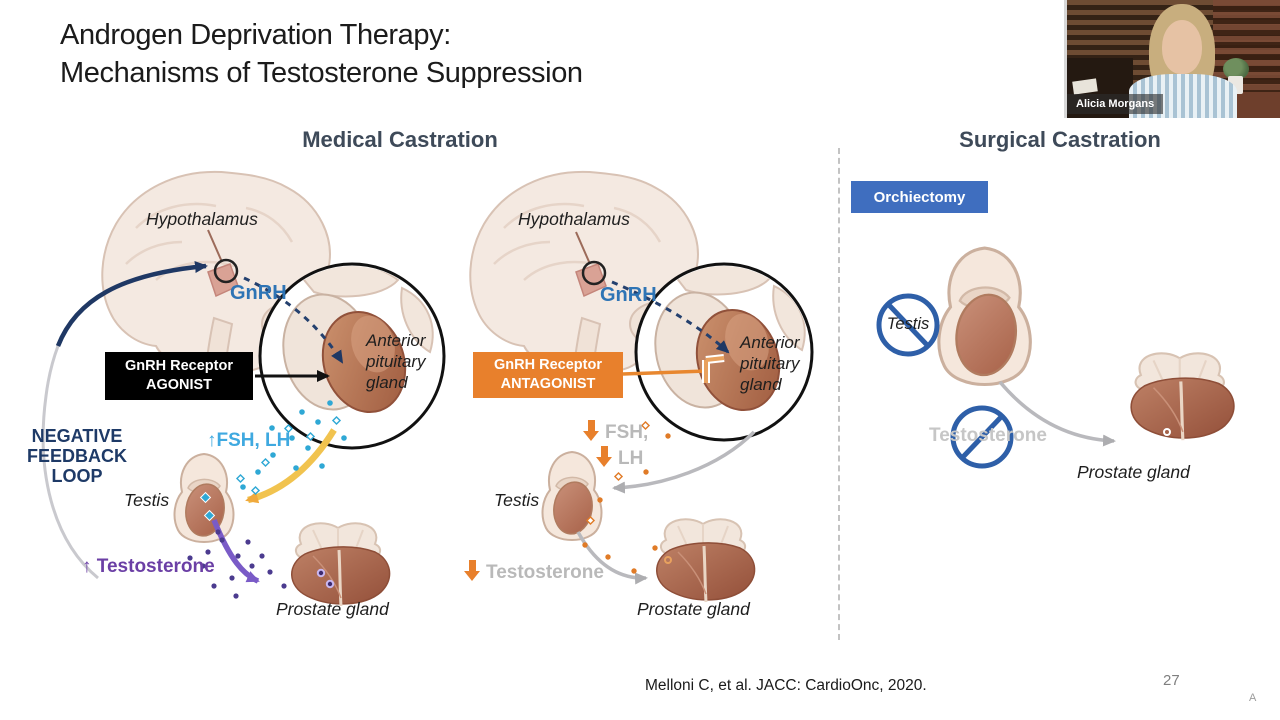  I want to click on agonist-fsh-lh-label: ↑FSH, LH, so click(249, 440).